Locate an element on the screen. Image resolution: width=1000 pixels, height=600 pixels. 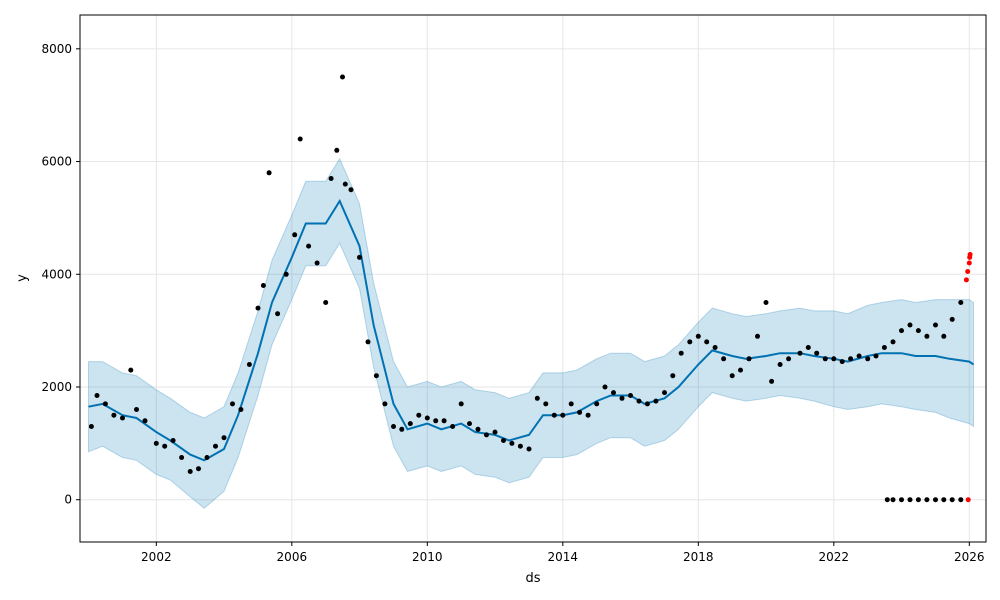
x-axis: 2002 2006 2010 2014 2018 2022 2026 is located at coordinates (563, 553).